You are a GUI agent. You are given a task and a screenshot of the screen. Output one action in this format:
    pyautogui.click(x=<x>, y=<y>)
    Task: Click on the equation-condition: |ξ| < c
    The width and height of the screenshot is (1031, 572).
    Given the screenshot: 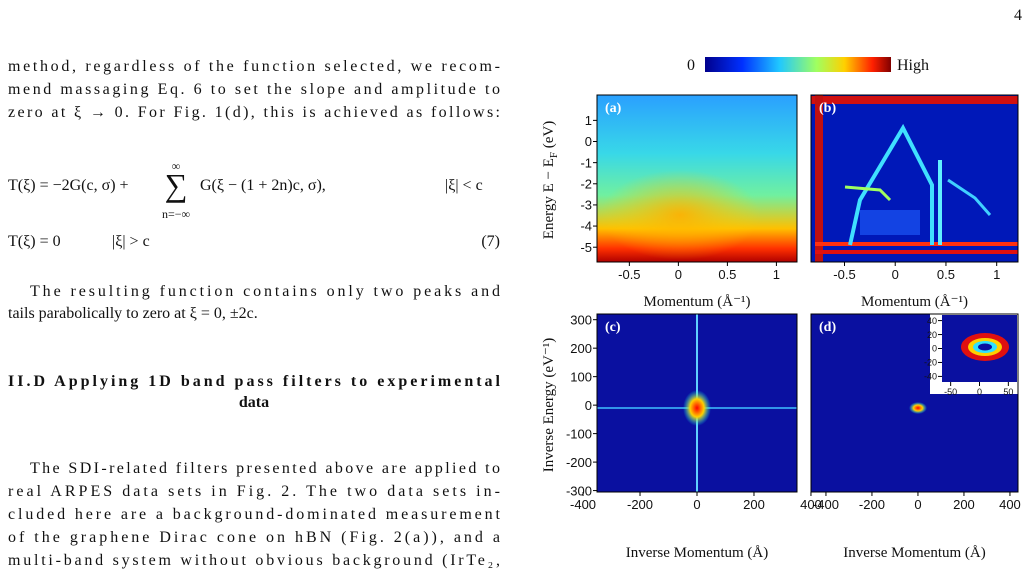 What is the action you would take?
    pyautogui.click(x=464, y=185)
    